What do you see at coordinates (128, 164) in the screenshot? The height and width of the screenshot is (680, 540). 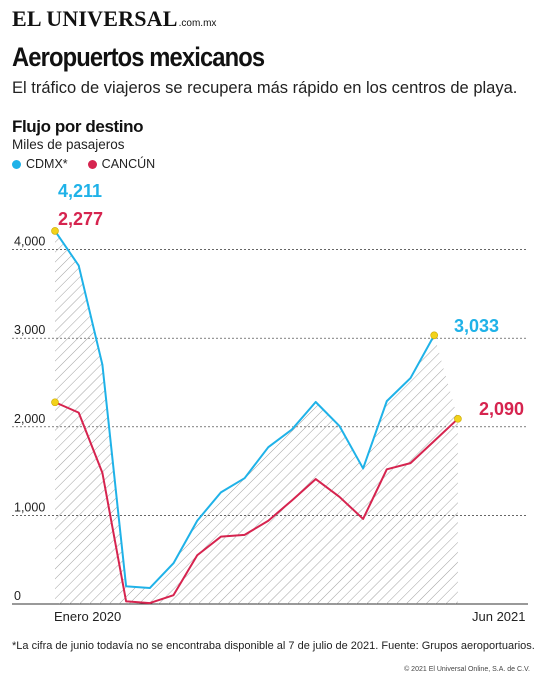 I see `legend-label-cancun: CANCÚN` at bounding box center [128, 164].